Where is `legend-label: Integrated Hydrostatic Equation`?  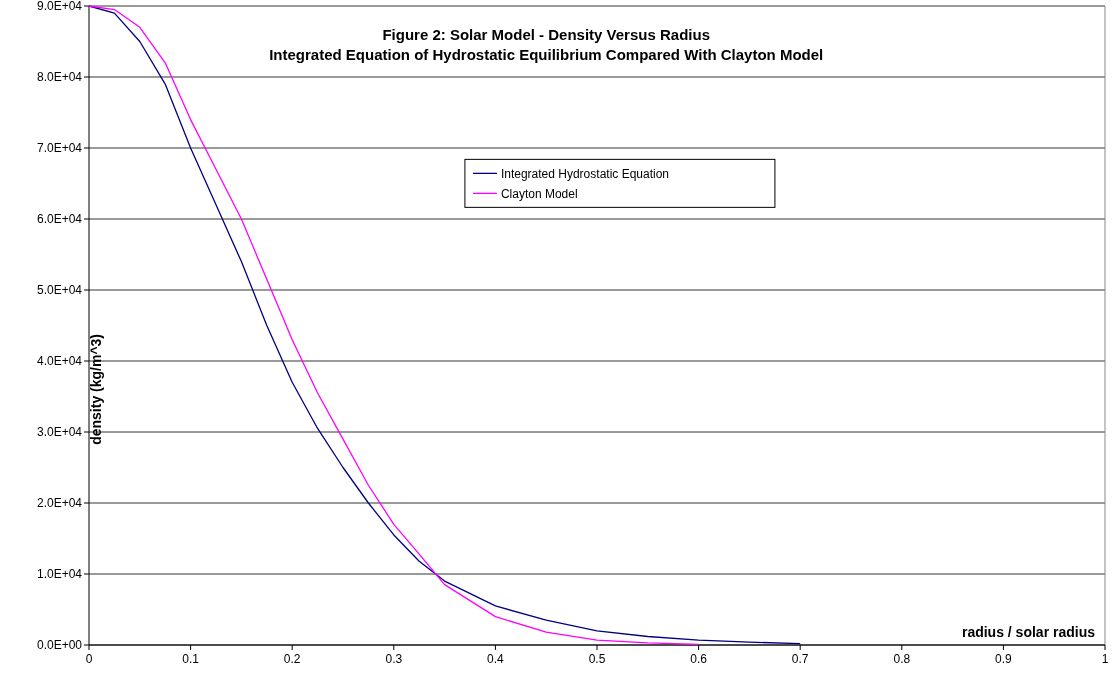 legend-label: Integrated Hydrostatic Equation is located at coordinates (585, 173).